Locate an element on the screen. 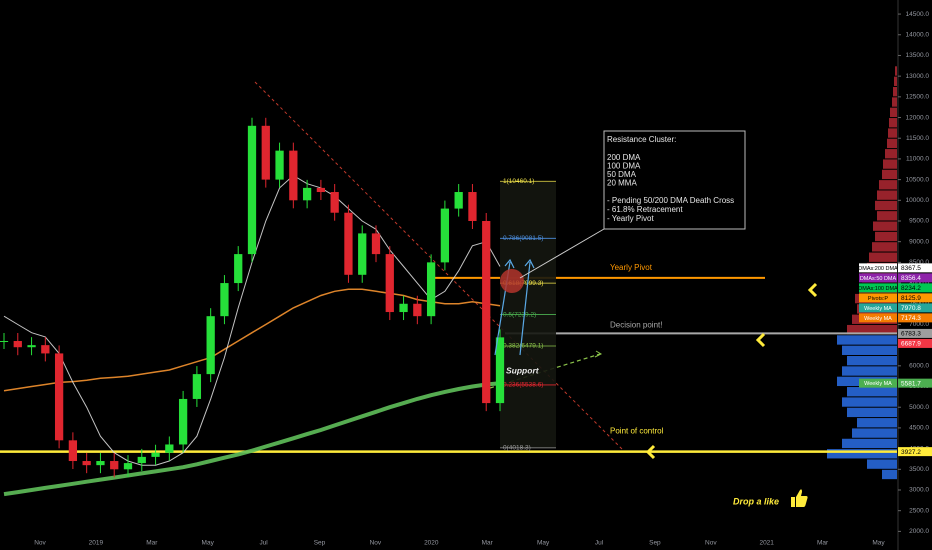  price-tag-label: 8125.9 is located at coordinates (911, 298).